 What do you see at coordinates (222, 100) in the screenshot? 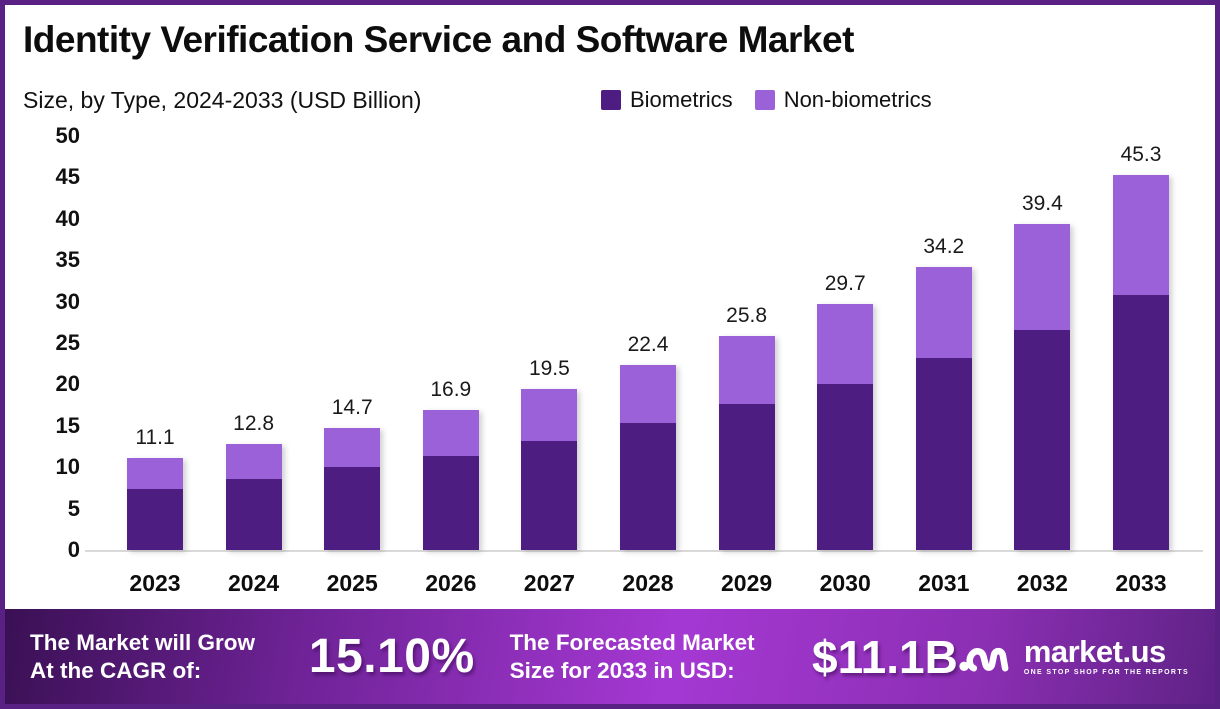
I see `chart-subtitle: Size, by Type, 2024-2033 (USD Billion)` at bounding box center [222, 100].